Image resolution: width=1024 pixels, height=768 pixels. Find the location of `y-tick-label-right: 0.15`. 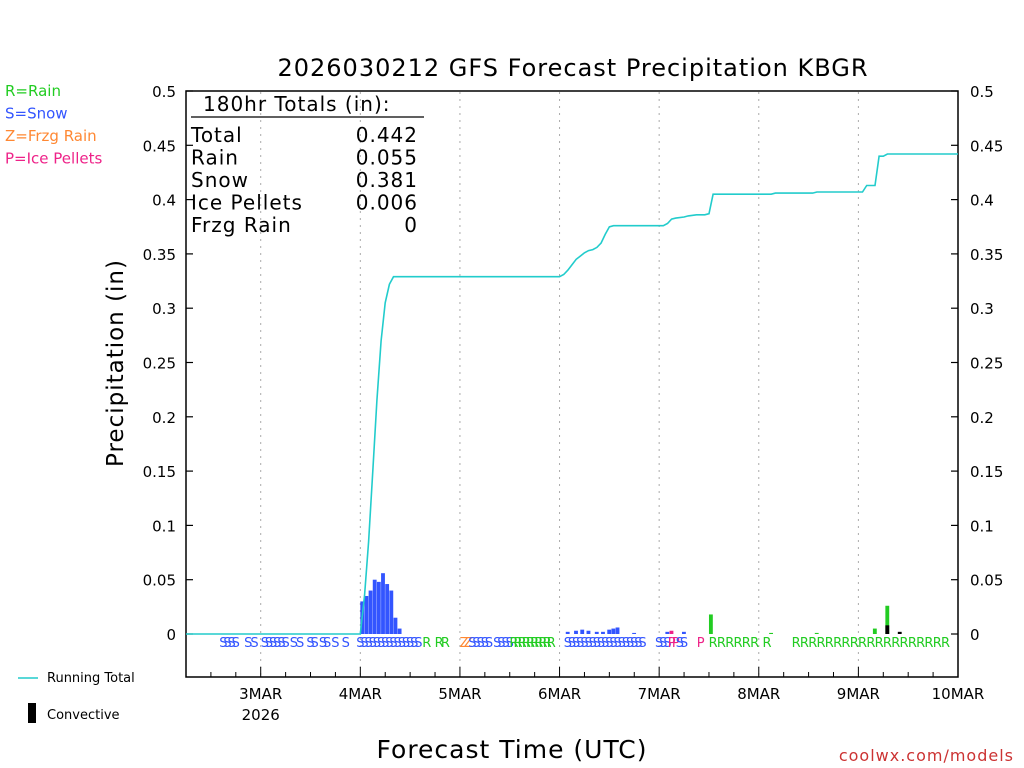

y-tick-label-right: 0.15 is located at coordinates (986, 472).